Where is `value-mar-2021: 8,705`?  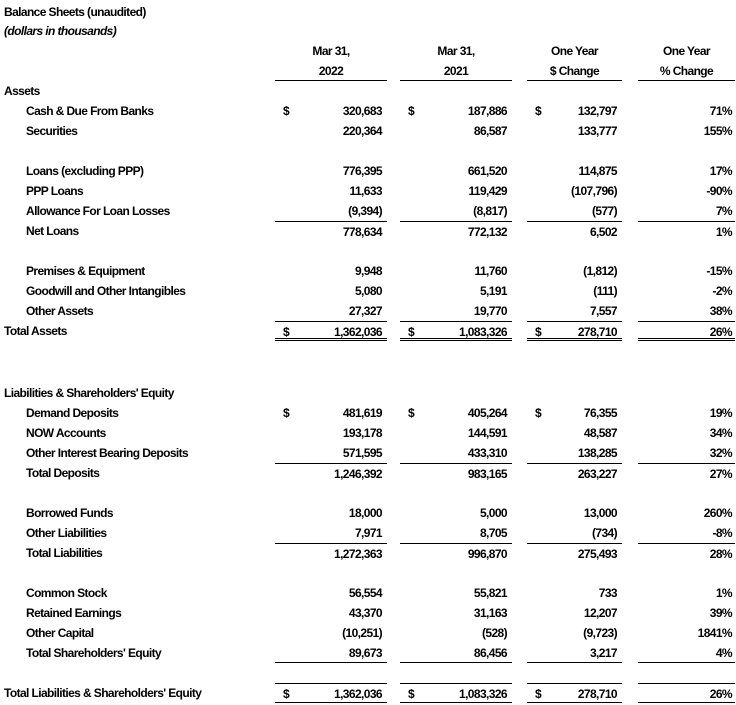
value-mar-2021: 8,705 is located at coordinates (456, 533).